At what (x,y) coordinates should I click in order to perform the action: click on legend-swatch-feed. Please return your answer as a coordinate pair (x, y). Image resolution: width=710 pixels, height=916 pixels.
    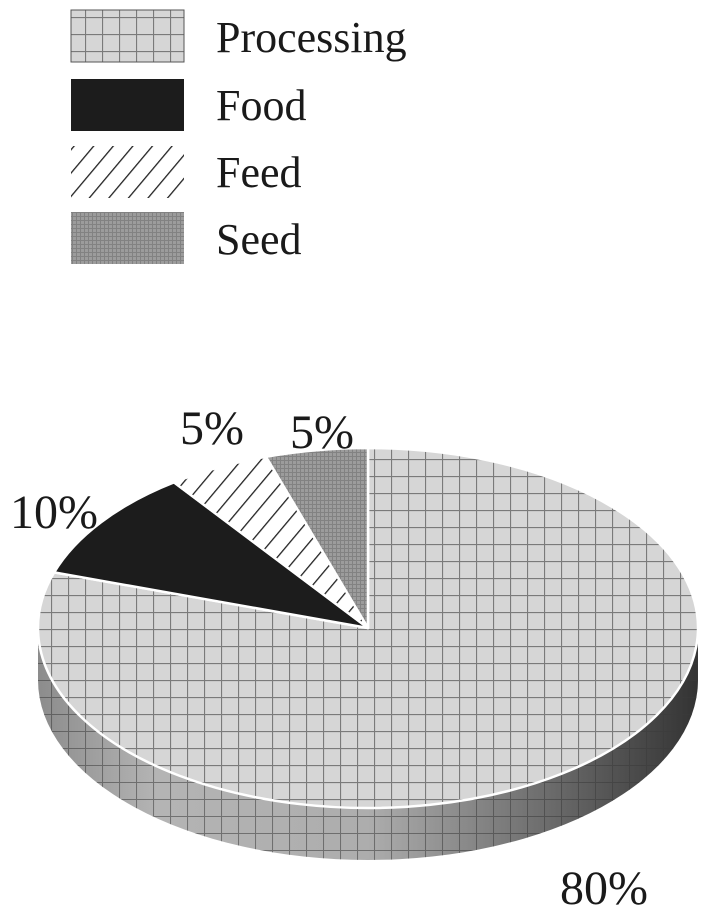
    Looking at the image, I should click on (127, 172).